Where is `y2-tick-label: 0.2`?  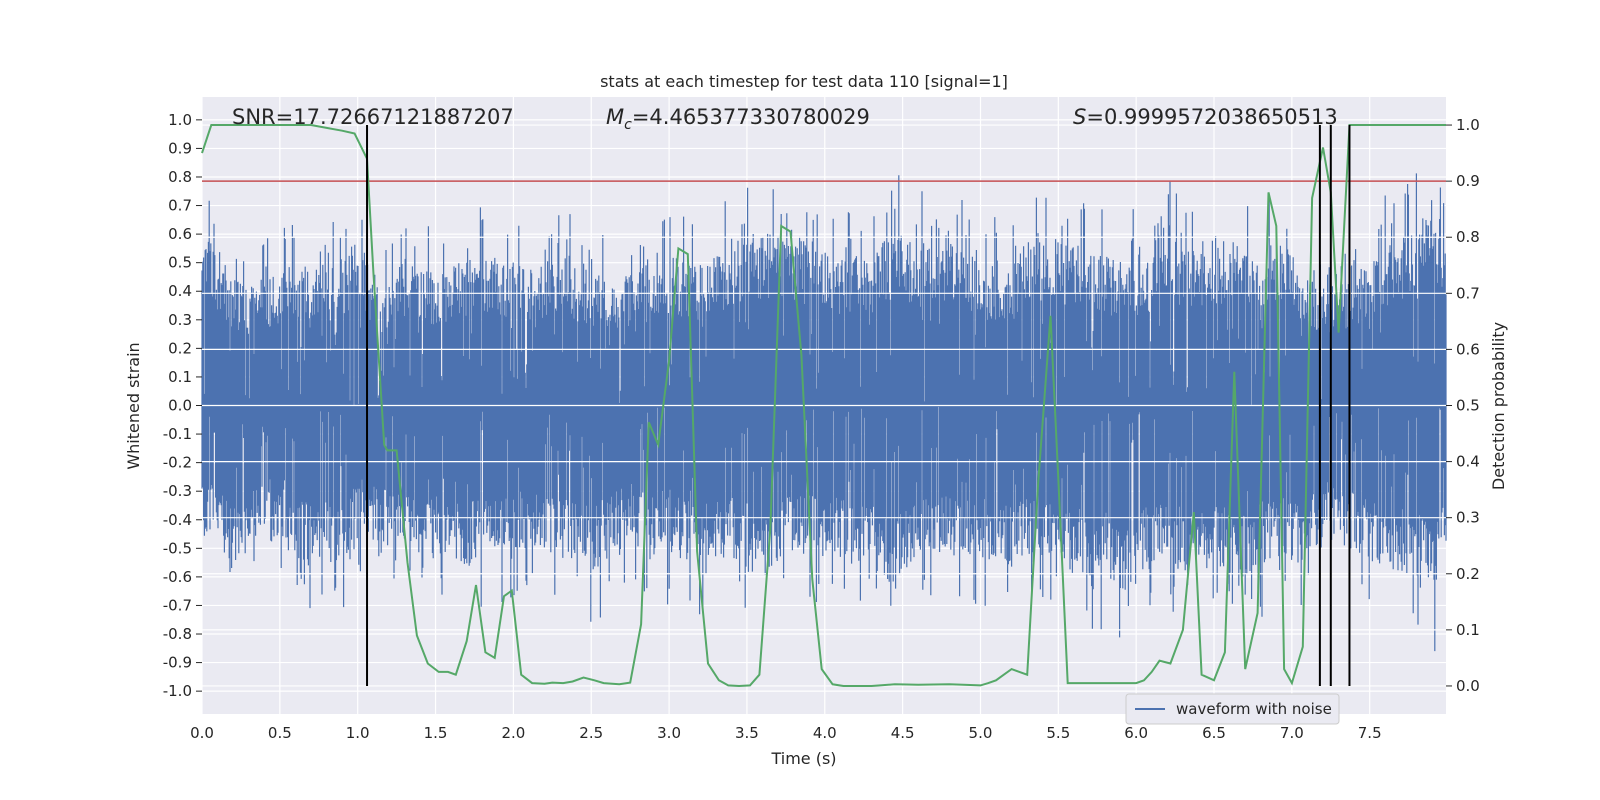
y2-tick-label: 0.2 is located at coordinates (1468, 574).